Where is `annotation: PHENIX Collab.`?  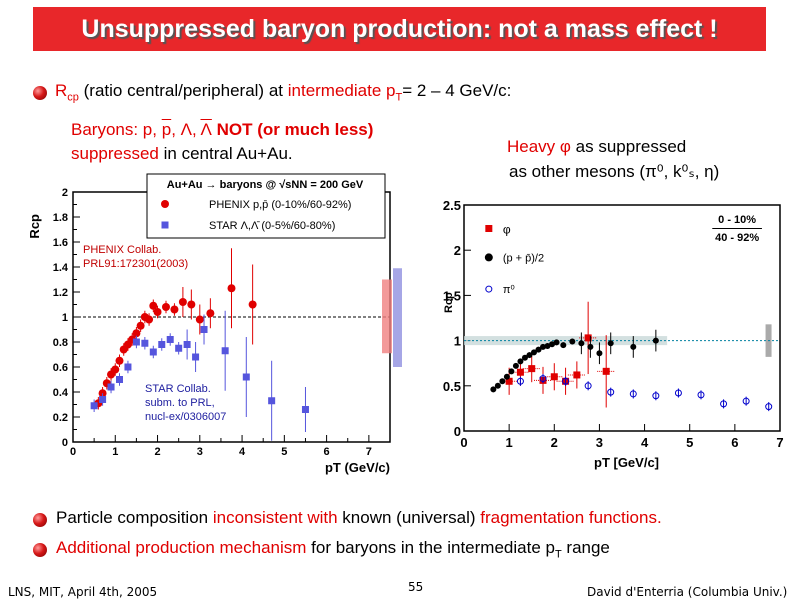 annotation: PHENIX Collab. is located at coordinates (122, 250).